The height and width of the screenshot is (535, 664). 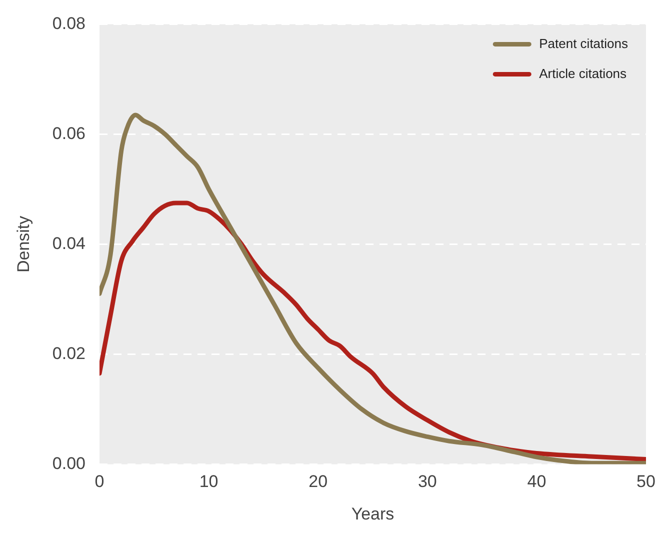 I want to click on x-axis-title: Years, so click(x=372, y=514).